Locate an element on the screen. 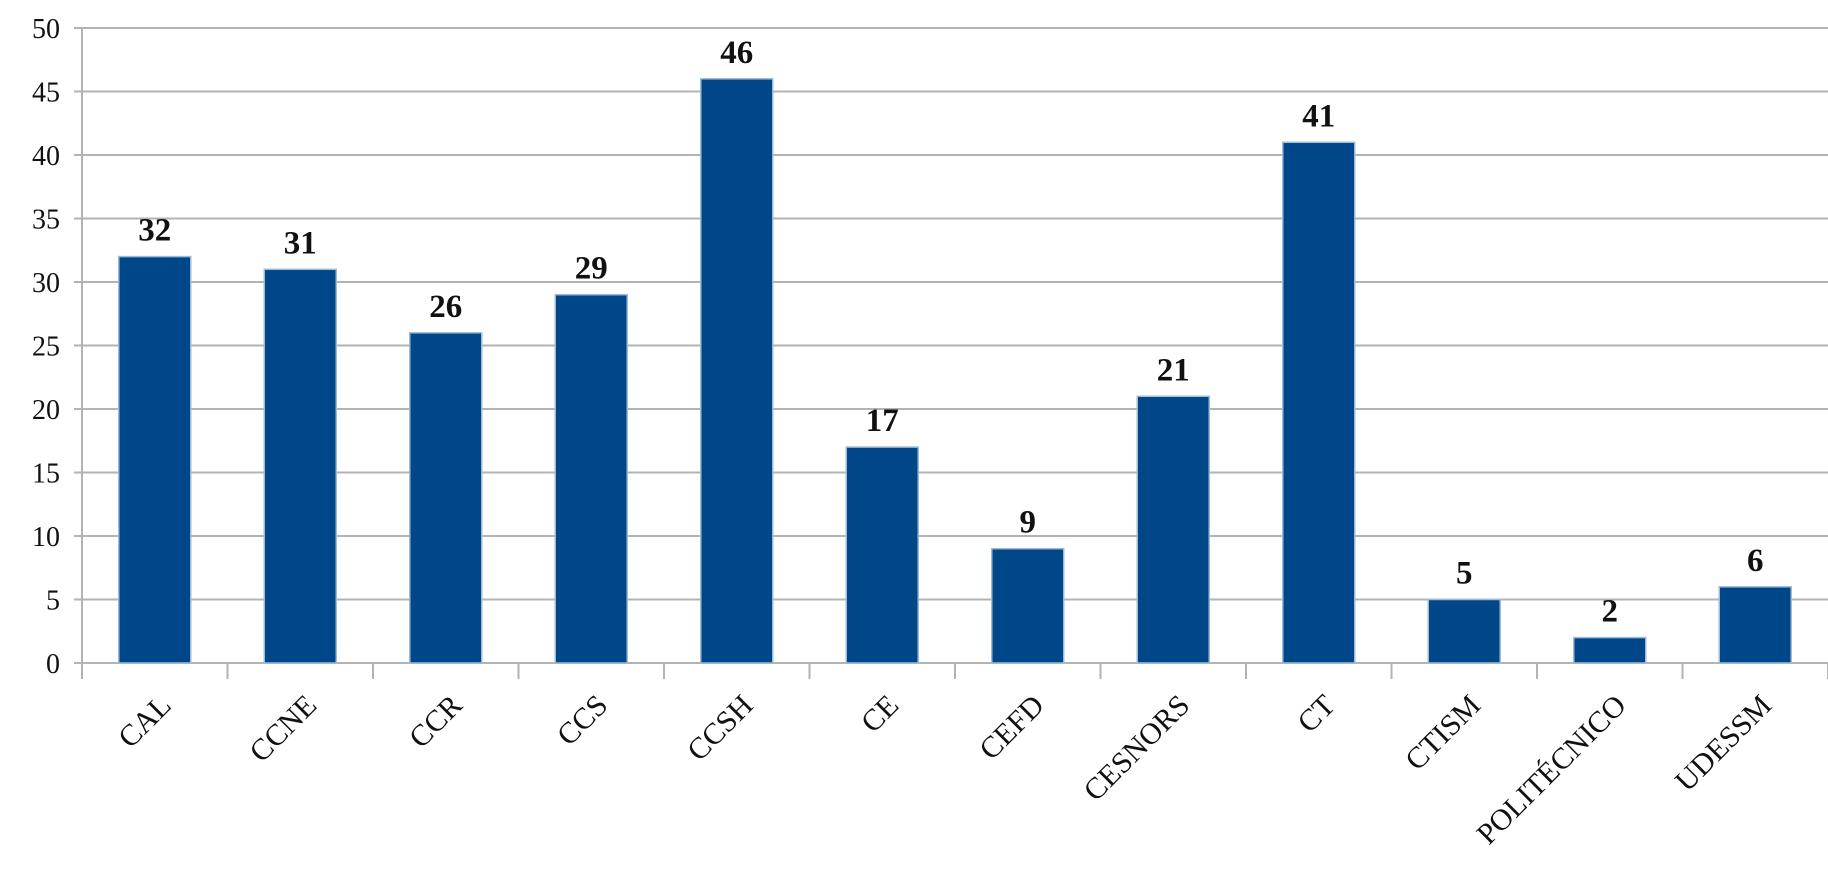 Image resolution: width=1828 pixels, height=893 pixels. category-label: POLITÉCNICO is located at coordinates (1551, 770).